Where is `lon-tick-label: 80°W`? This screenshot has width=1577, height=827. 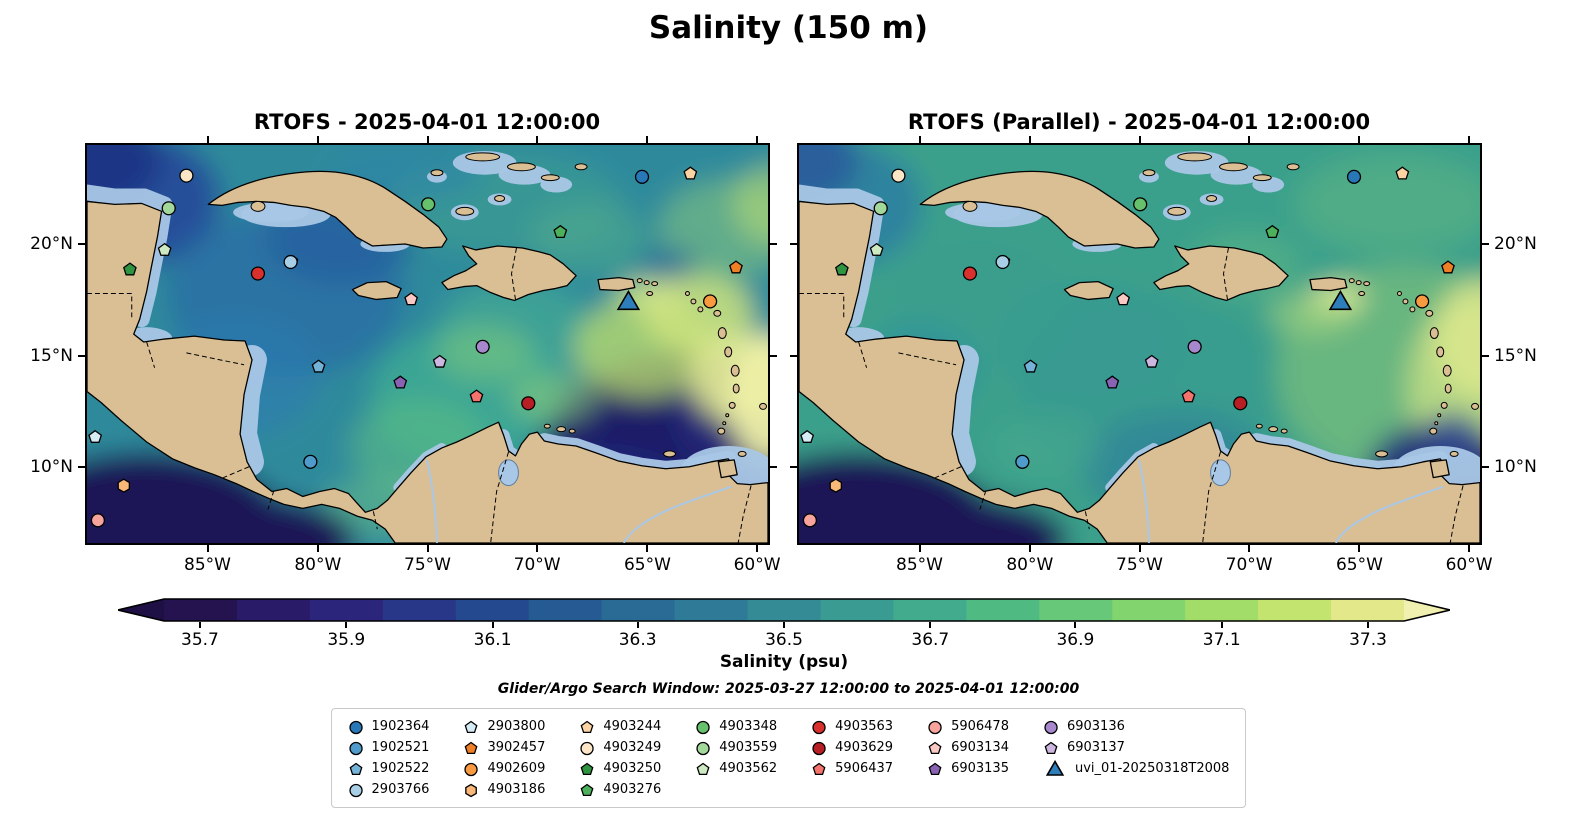
lon-tick-label: 80°W is located at coordinates (318, 565).